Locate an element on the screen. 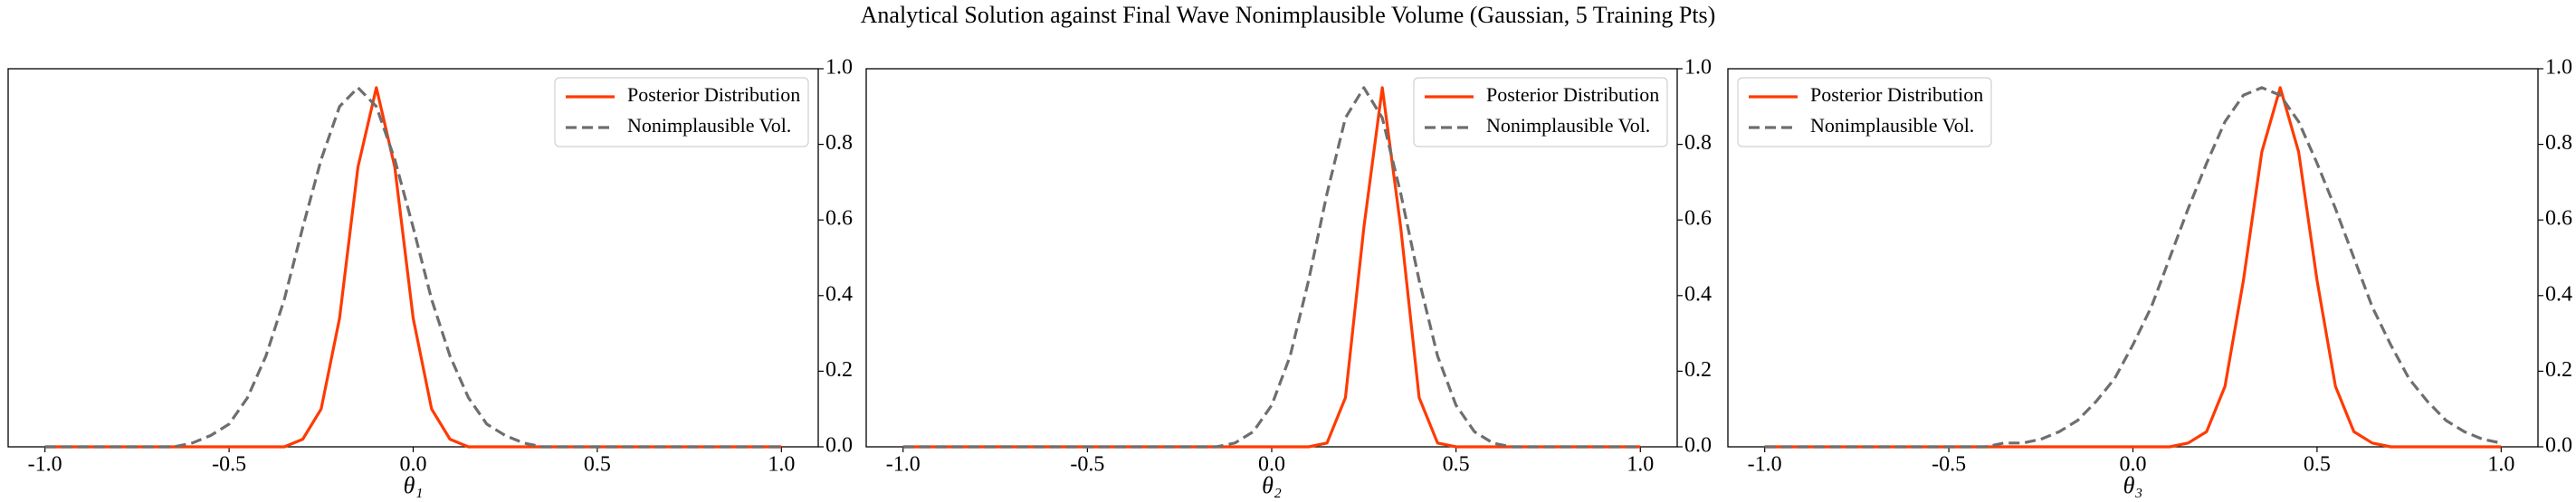 Image resolution: width=2576 pixels, height=502 pixels. x-axis-label: θ₁ is located at coordinates (414, 485).